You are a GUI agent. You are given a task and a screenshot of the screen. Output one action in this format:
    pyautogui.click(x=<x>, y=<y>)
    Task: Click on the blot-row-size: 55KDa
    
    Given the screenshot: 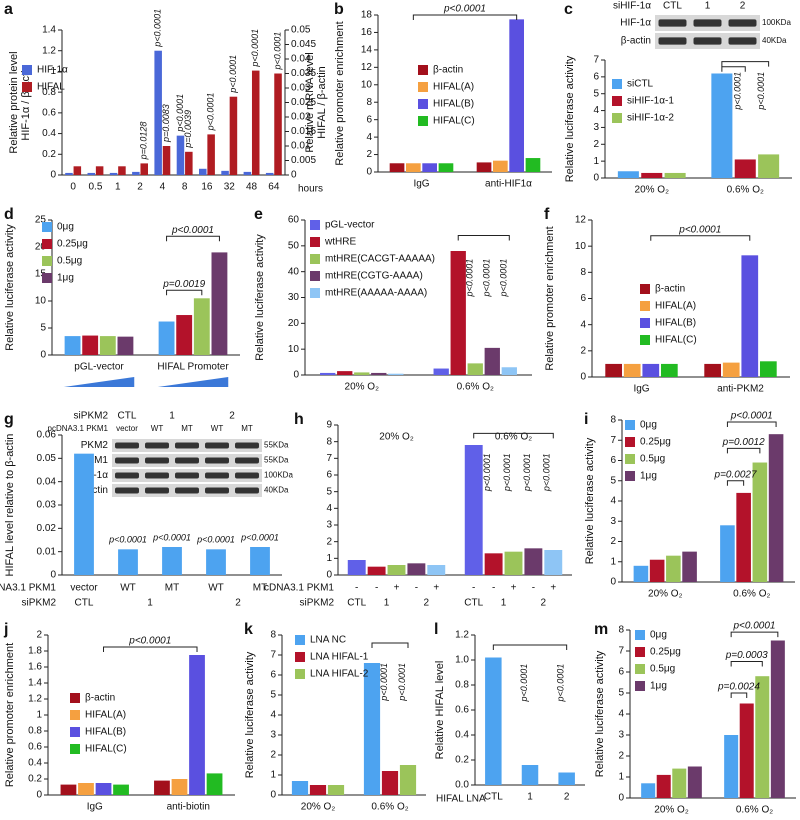 What is the action you would take?
    pyautogui.click(x=276, y=445)
    